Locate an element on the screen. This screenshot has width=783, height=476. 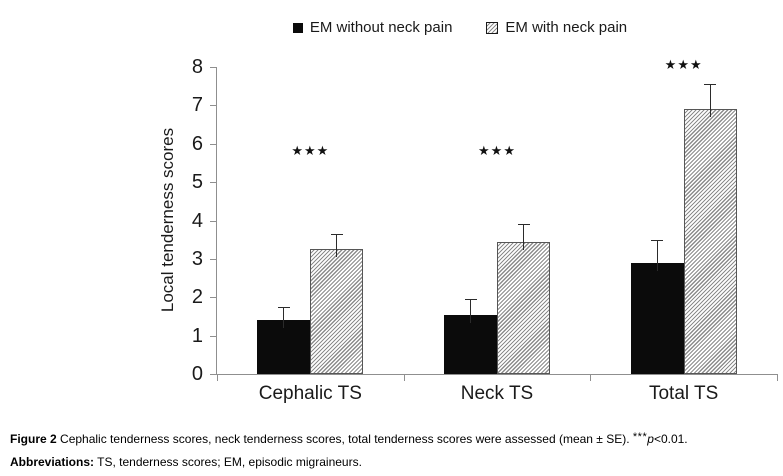
legend-item-em-with-neck-pain: EM with neck pain is located at coordinates (556, 27).